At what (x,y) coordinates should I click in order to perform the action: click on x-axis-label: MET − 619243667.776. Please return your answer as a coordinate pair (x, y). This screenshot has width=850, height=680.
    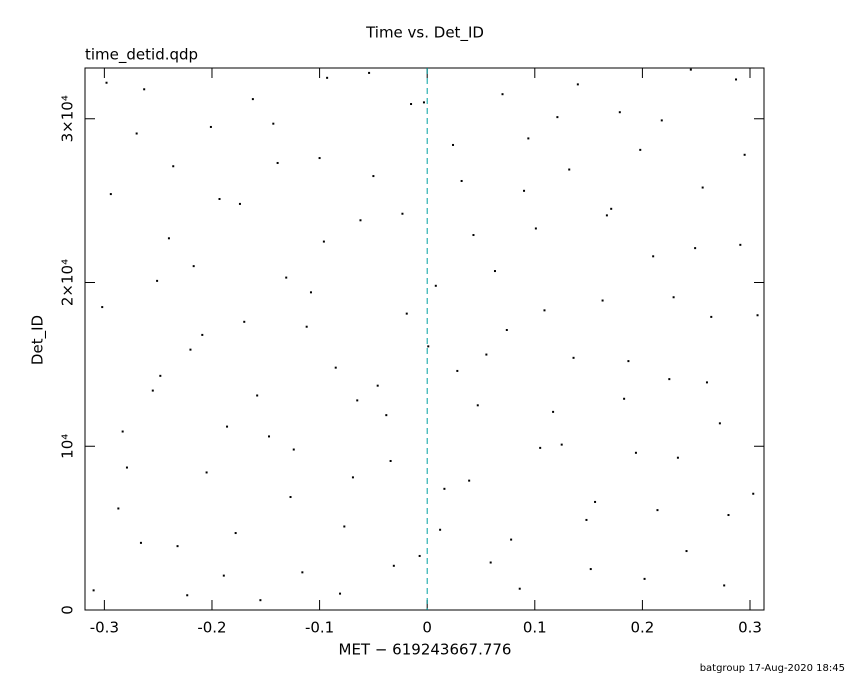
    Looking at the image, I should click on (425, 650).